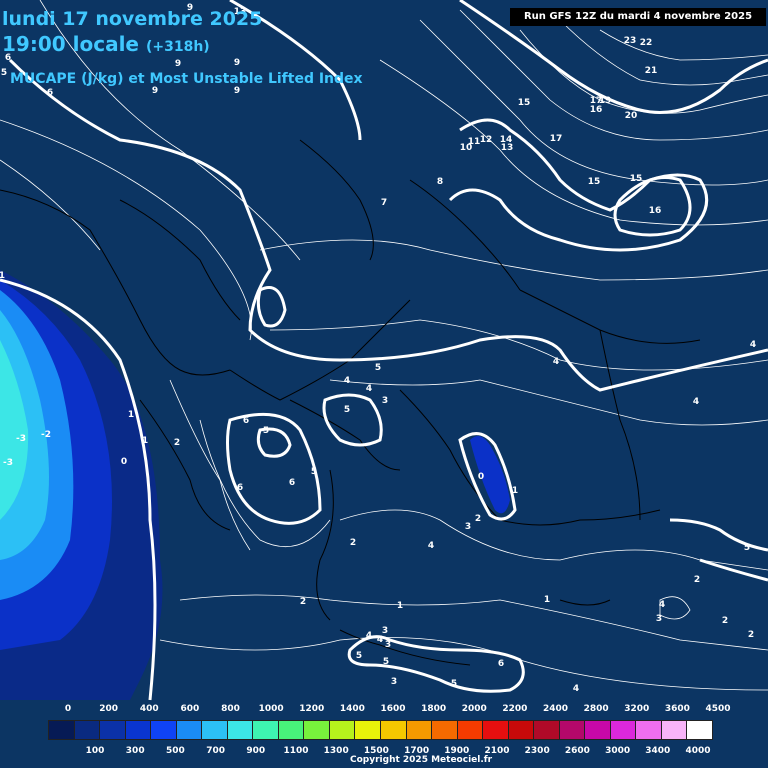  Describe the element at coordinates (537, 751) in the screenshot. I see `legend-tick-bottom: 2300` at that location.